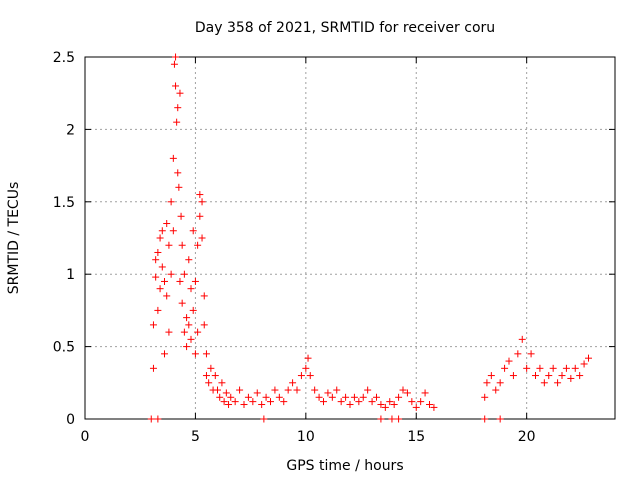  I want to click on x-tick-label: 15, so click(416, 437).